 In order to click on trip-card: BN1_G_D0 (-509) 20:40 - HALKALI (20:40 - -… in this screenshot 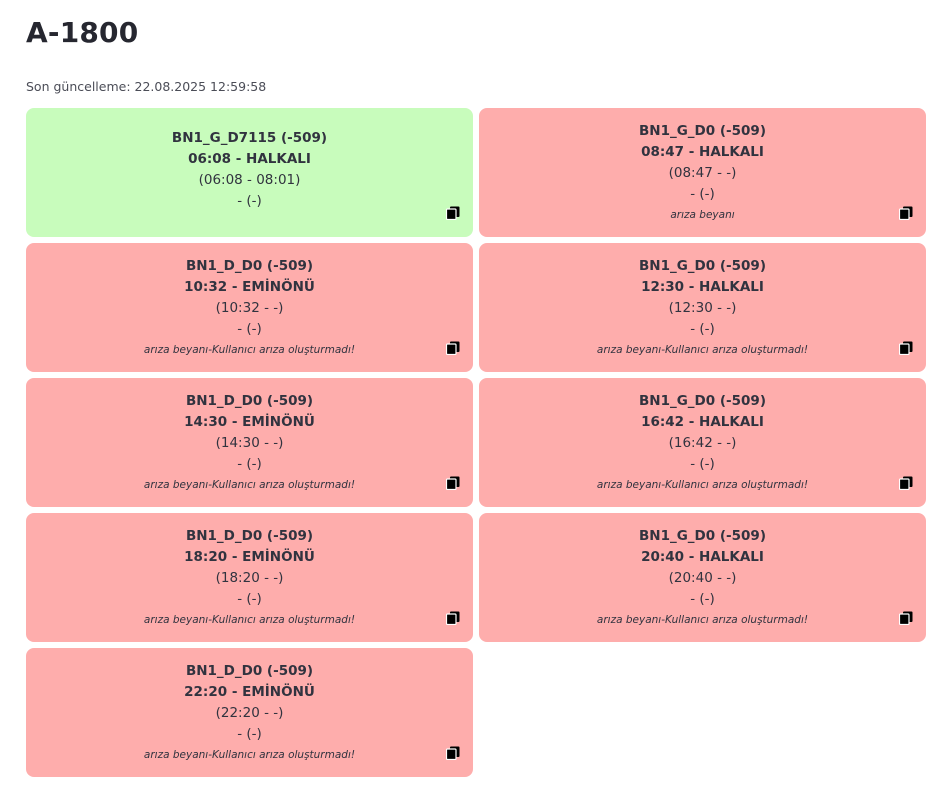, I will do `click(702, 577)`.